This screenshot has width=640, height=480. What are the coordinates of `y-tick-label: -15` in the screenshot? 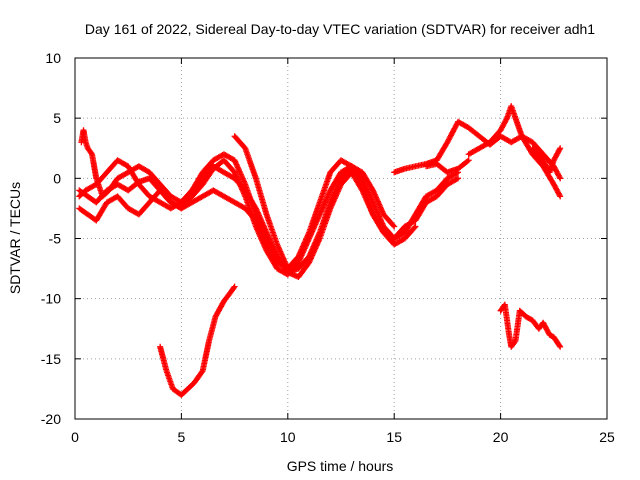 It's located at (51, 359).